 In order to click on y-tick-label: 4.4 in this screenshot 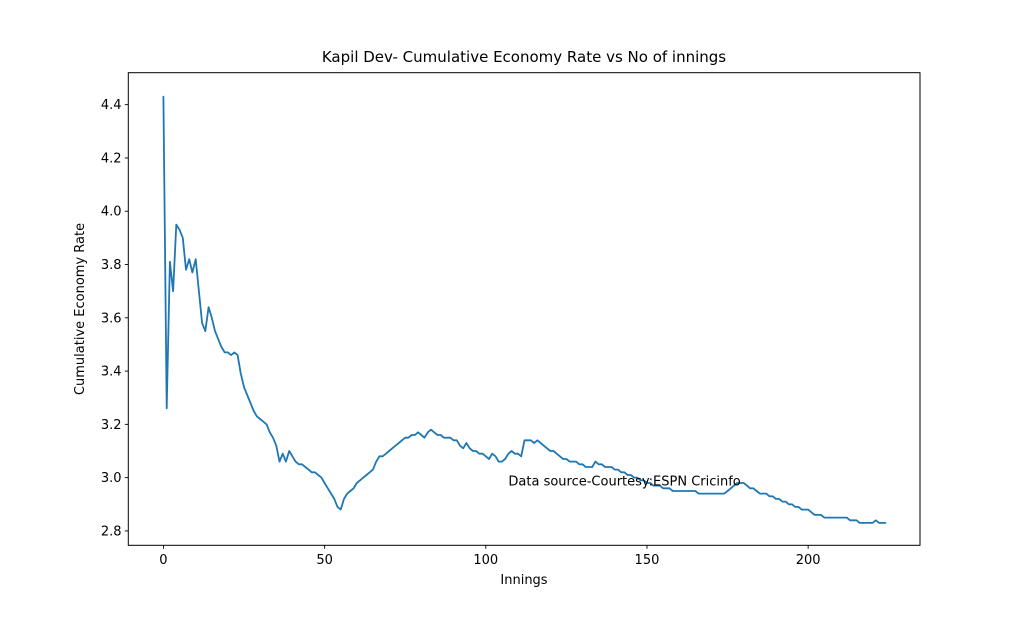, I will do `click(111, 105)`.